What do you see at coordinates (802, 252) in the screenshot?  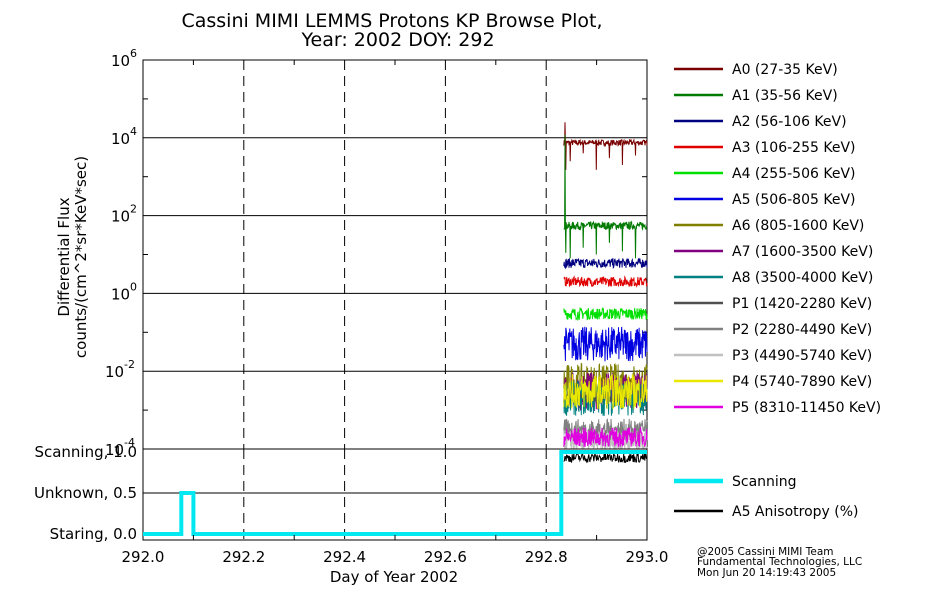 I see `legend-label: A7 (1600-3500 KeV)` at bounding box center [802, 252].